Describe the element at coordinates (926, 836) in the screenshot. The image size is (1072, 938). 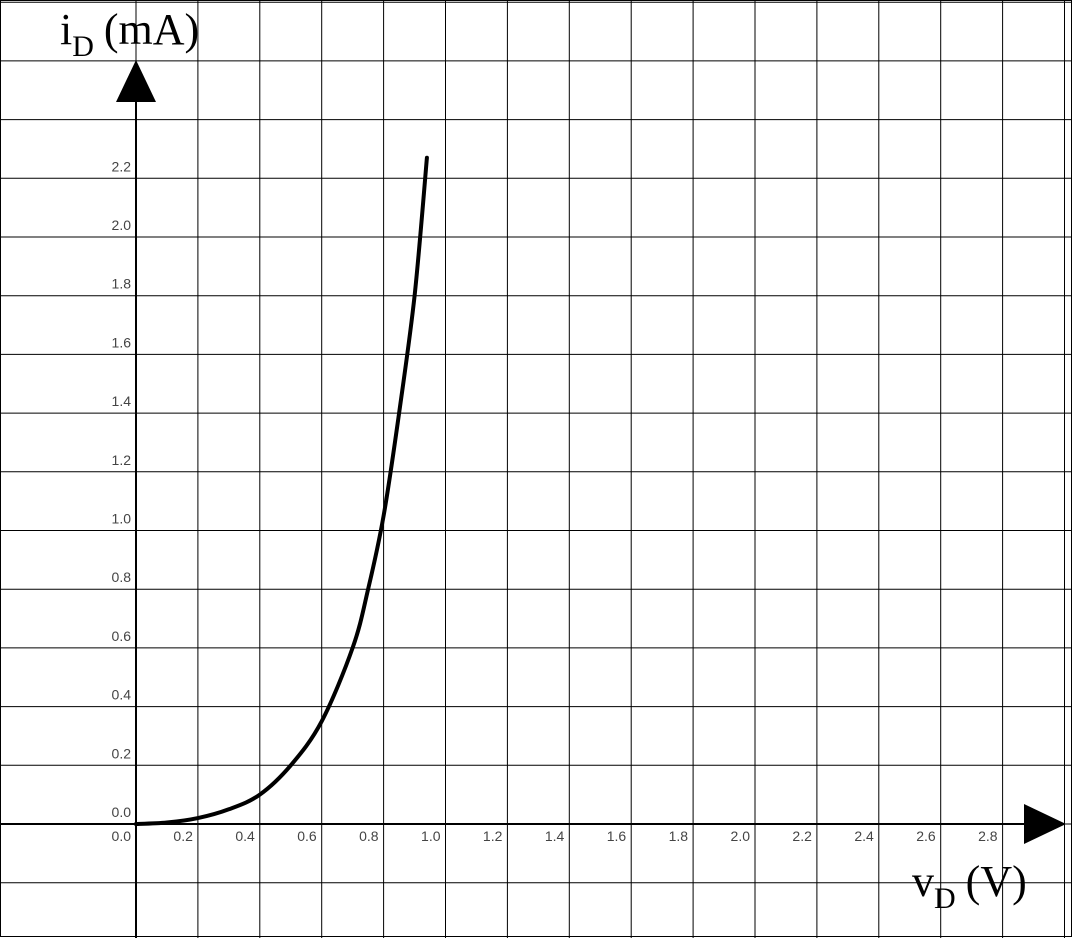
I see `x-tick-label: 2.6` at that location.